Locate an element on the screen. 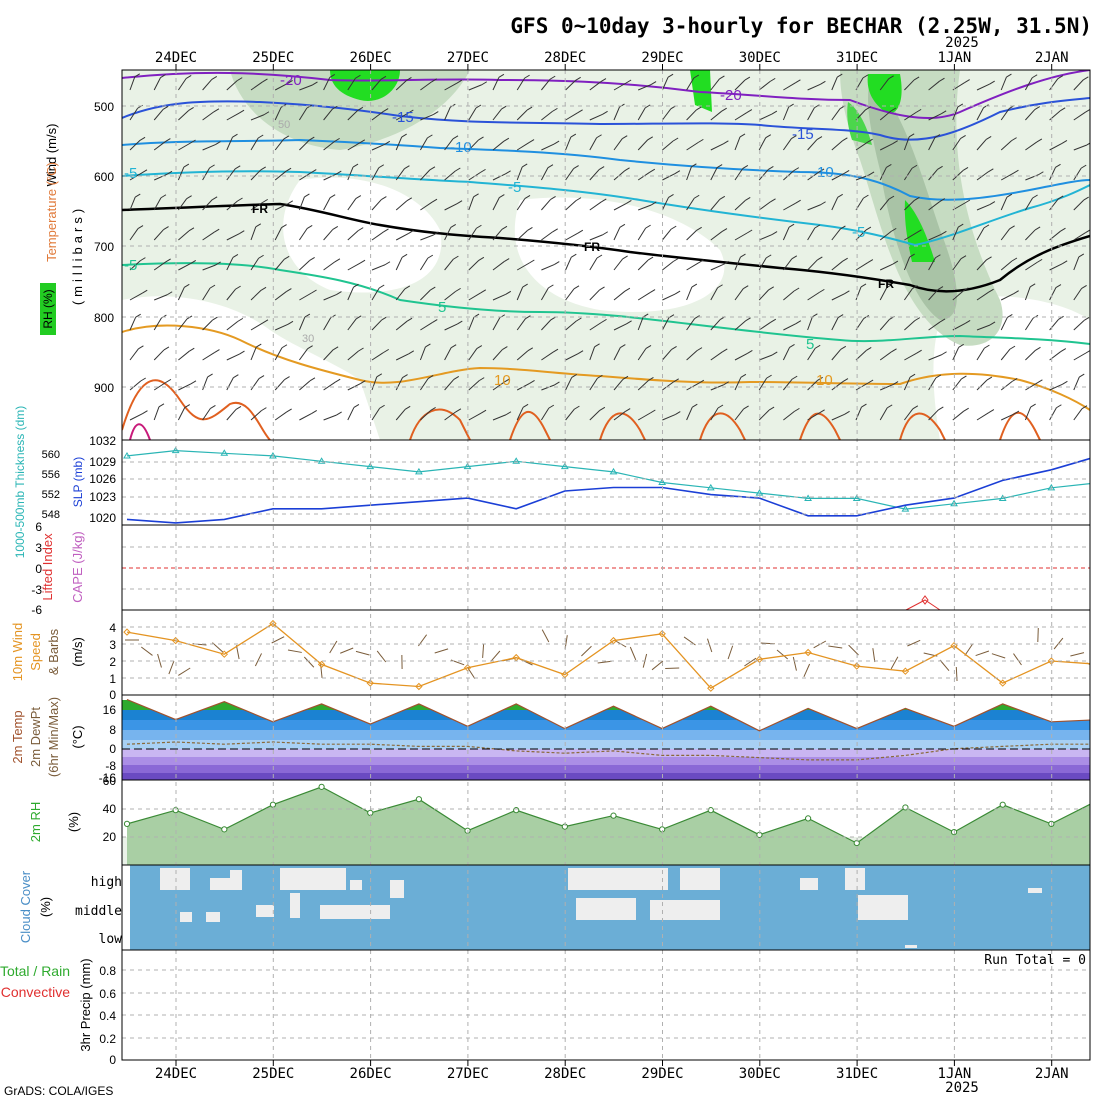 The width and height of the screenshot is (1100, 1100). wind-tick: 0 is located at coordinates (112, 695).